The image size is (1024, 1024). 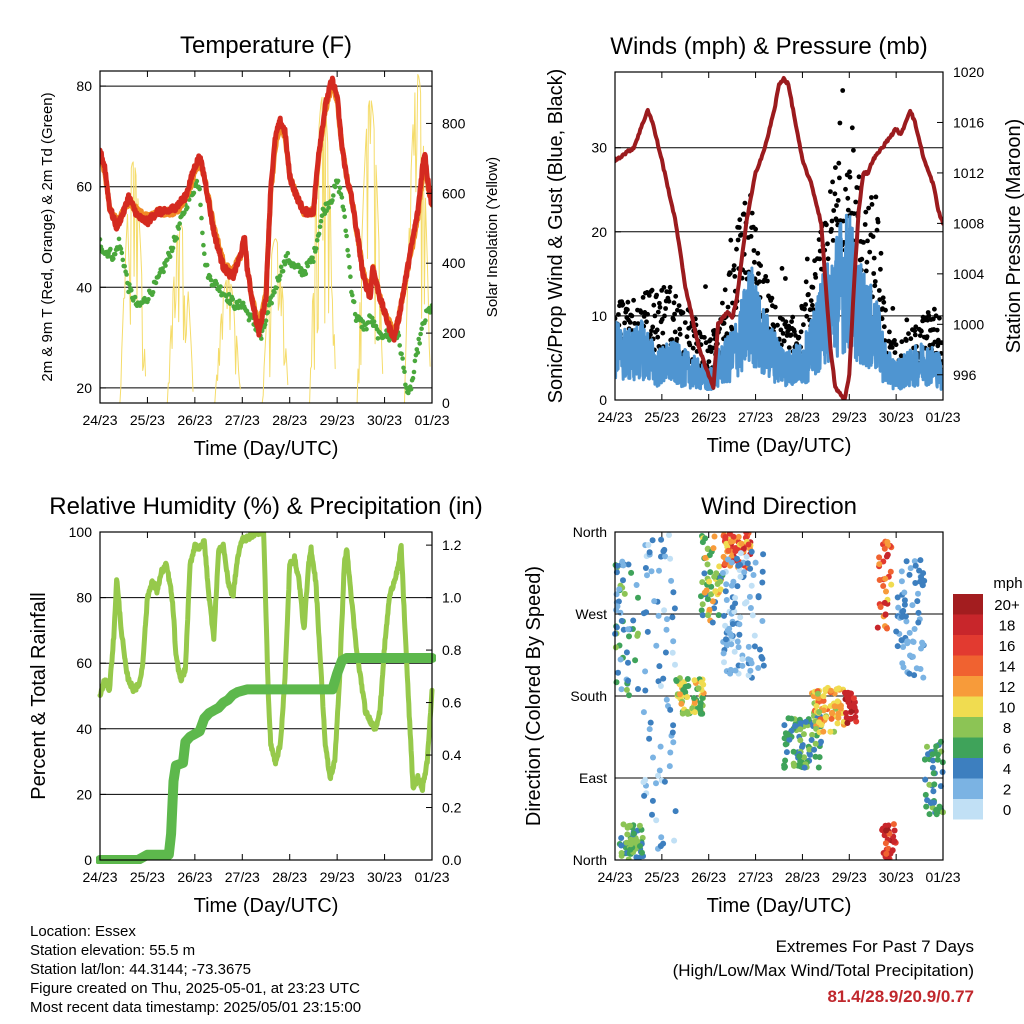 I want to click on plot-frame, so click(x=266, y=696).